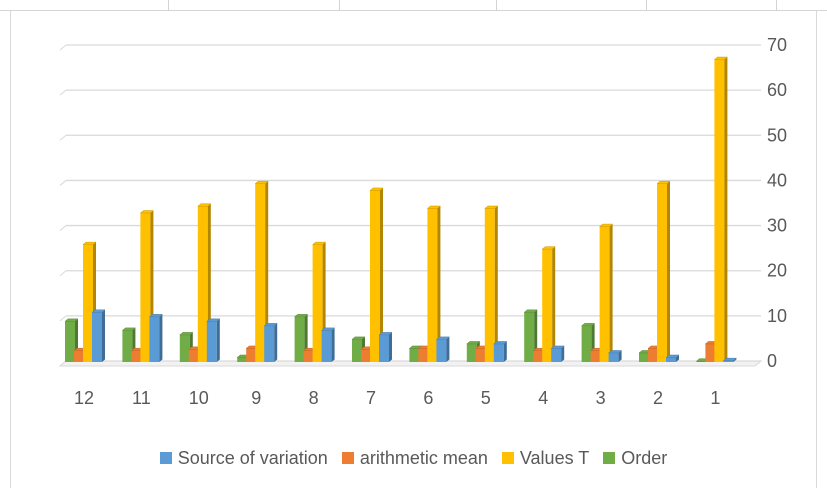 The image size is (827, 488). What do you see at coordinates (554, 457) in the screenshot?
I see `legend-label: Values T` at bounding box center [554, 457].